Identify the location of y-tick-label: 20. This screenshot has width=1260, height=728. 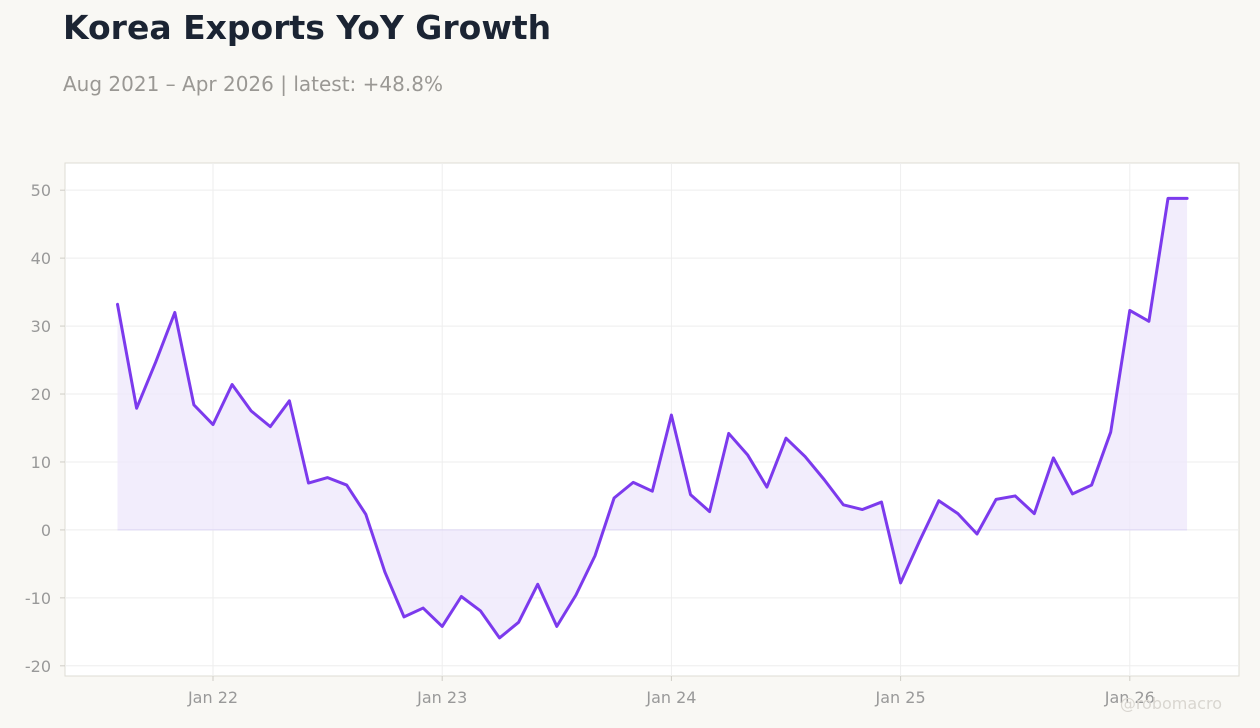
(41, 394).